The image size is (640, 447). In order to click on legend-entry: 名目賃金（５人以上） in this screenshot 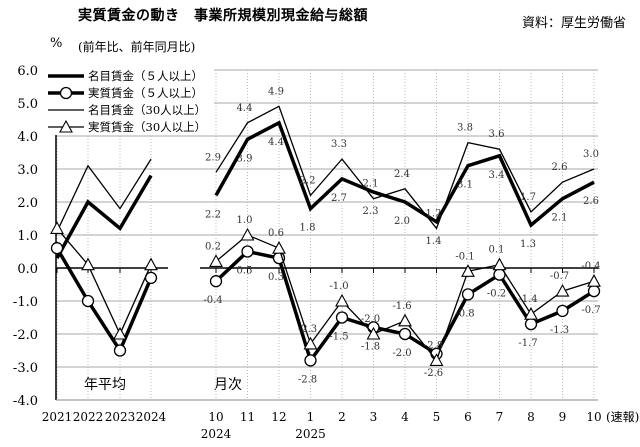, I will do `click(145, 76)`.